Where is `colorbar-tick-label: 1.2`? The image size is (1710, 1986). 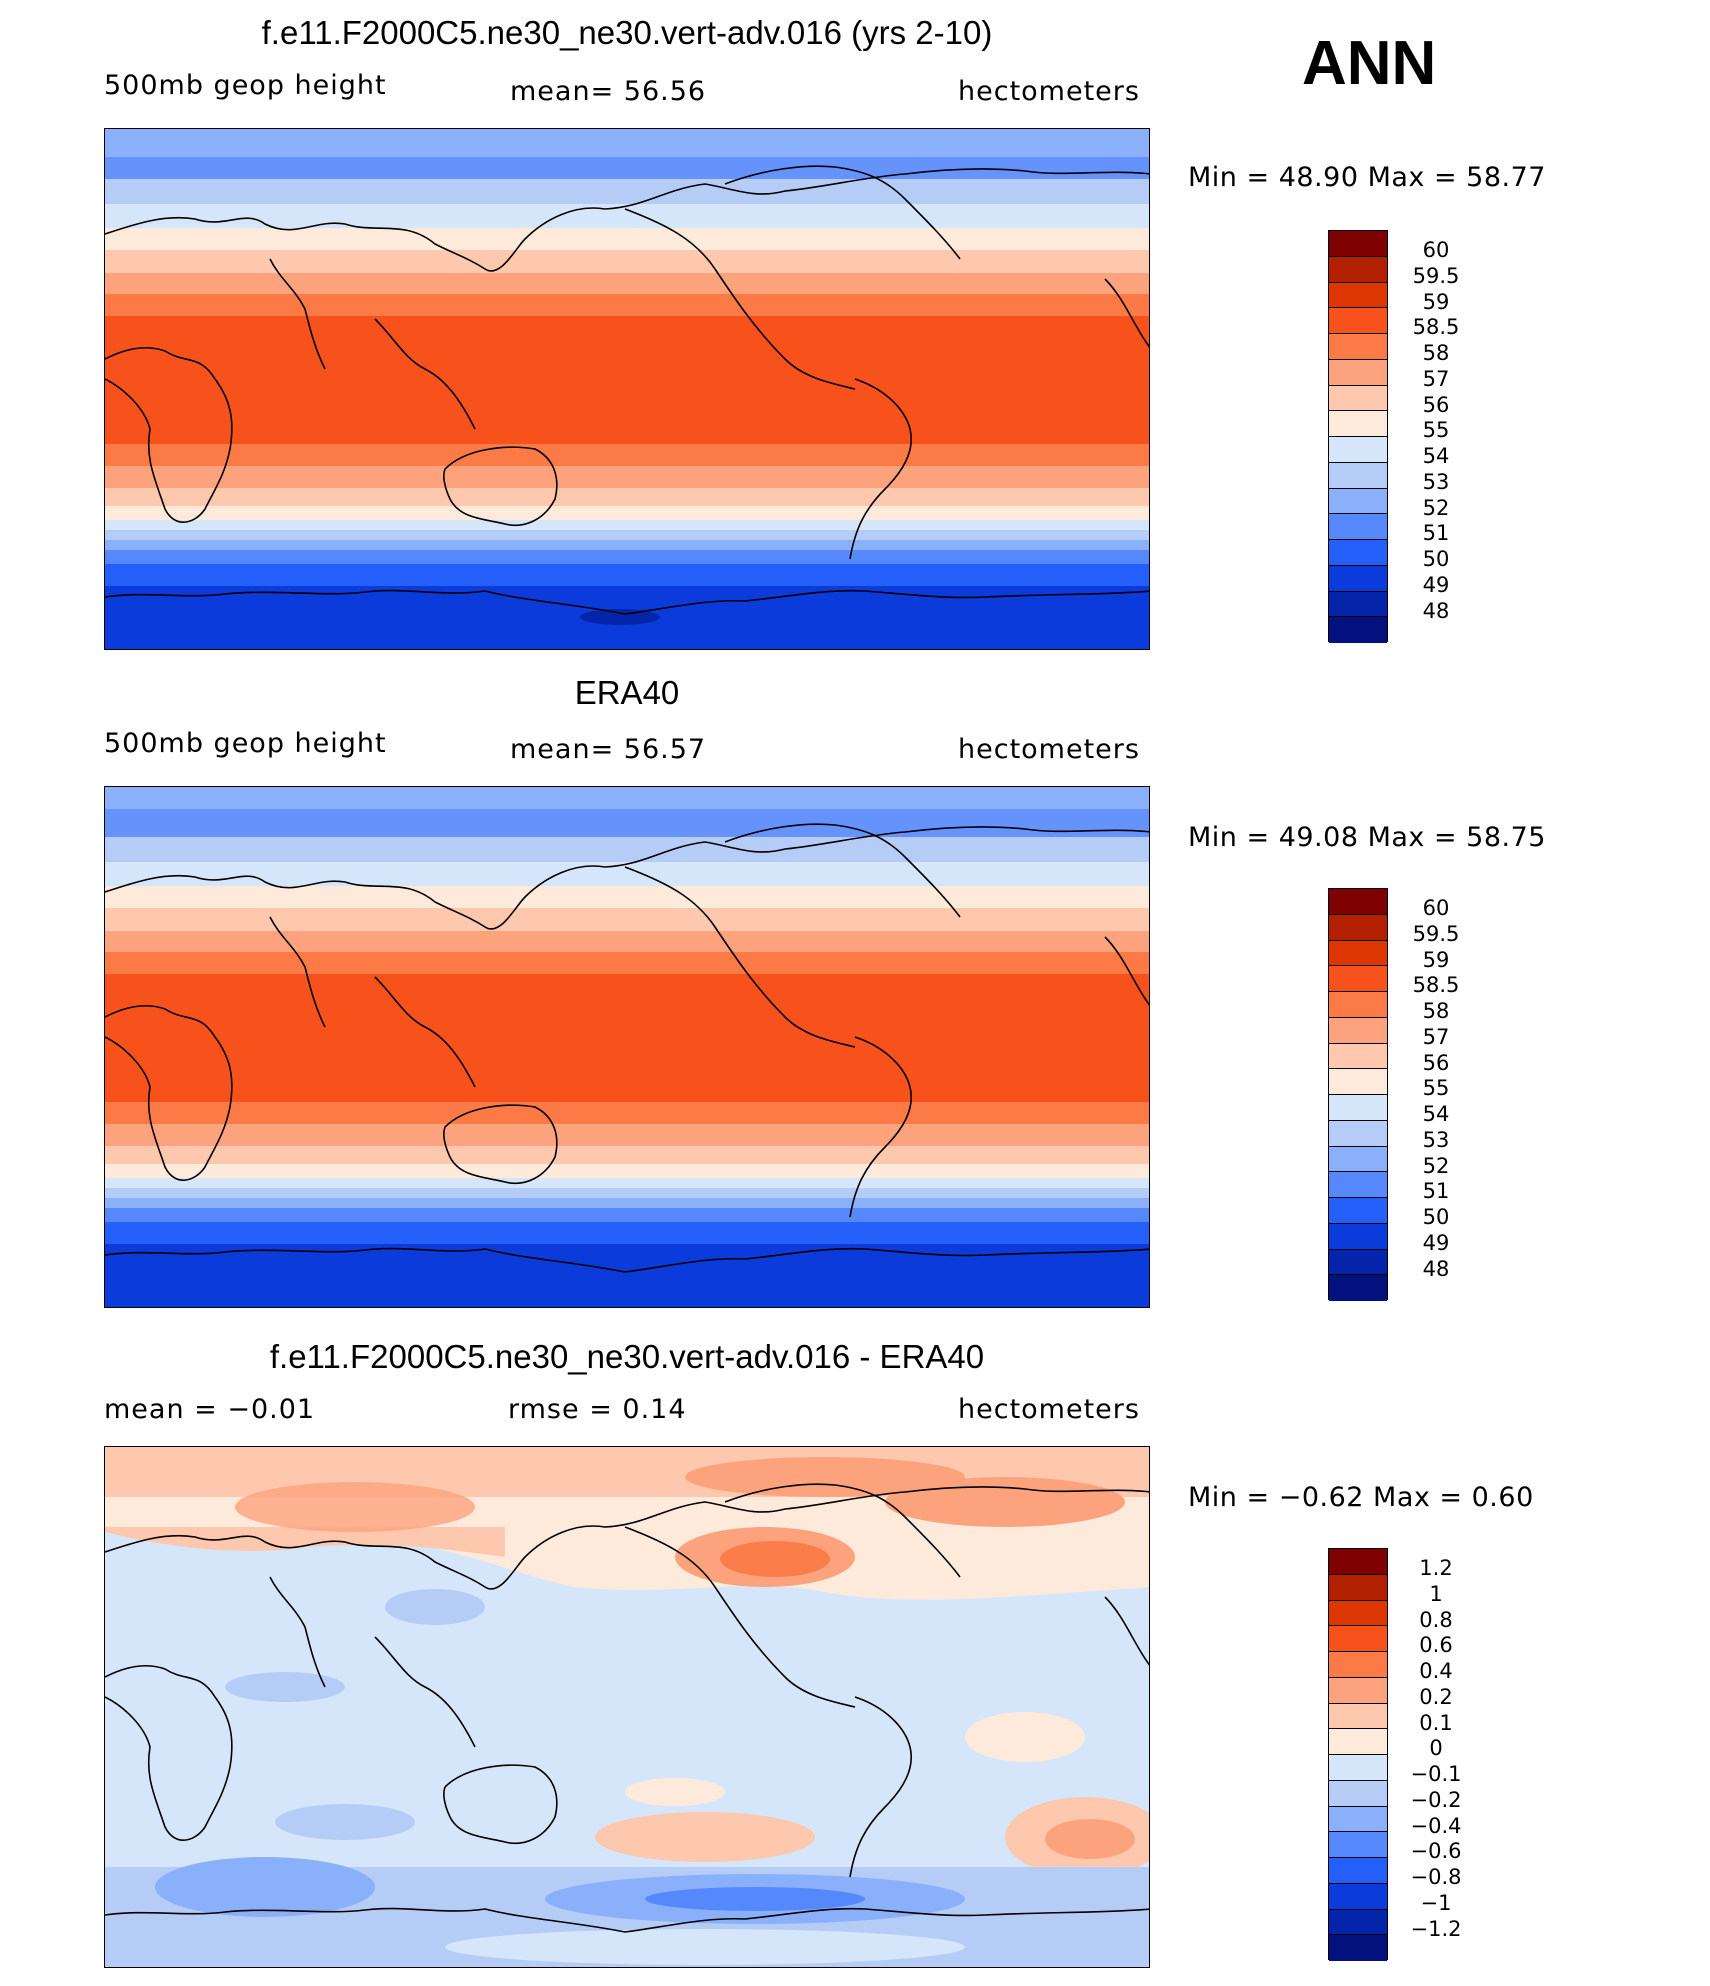 colorbar-tick-label: 1.2 is located at coordinates (1436, 1568).